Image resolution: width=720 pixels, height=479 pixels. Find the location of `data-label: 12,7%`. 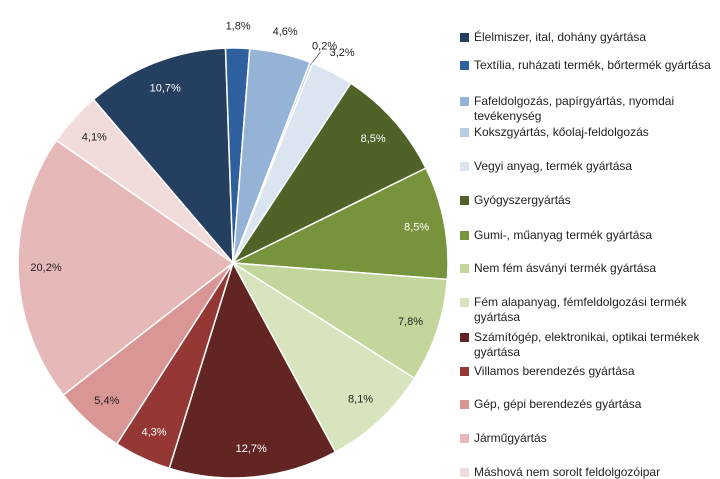

data-label: 12,7% is located at coordinates (251, 449).